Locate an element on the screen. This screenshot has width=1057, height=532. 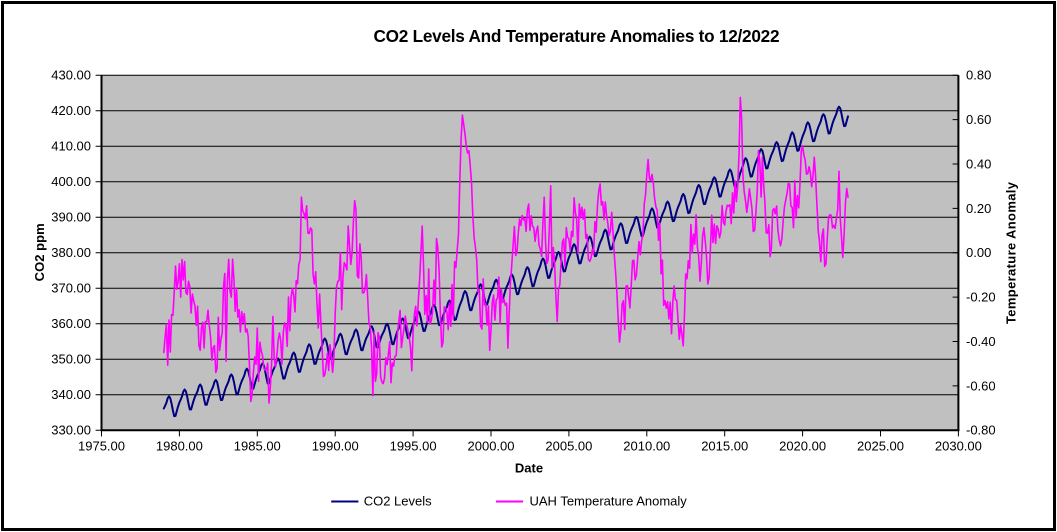
svg-text: 0.20 is located at coordinates (978, 208).